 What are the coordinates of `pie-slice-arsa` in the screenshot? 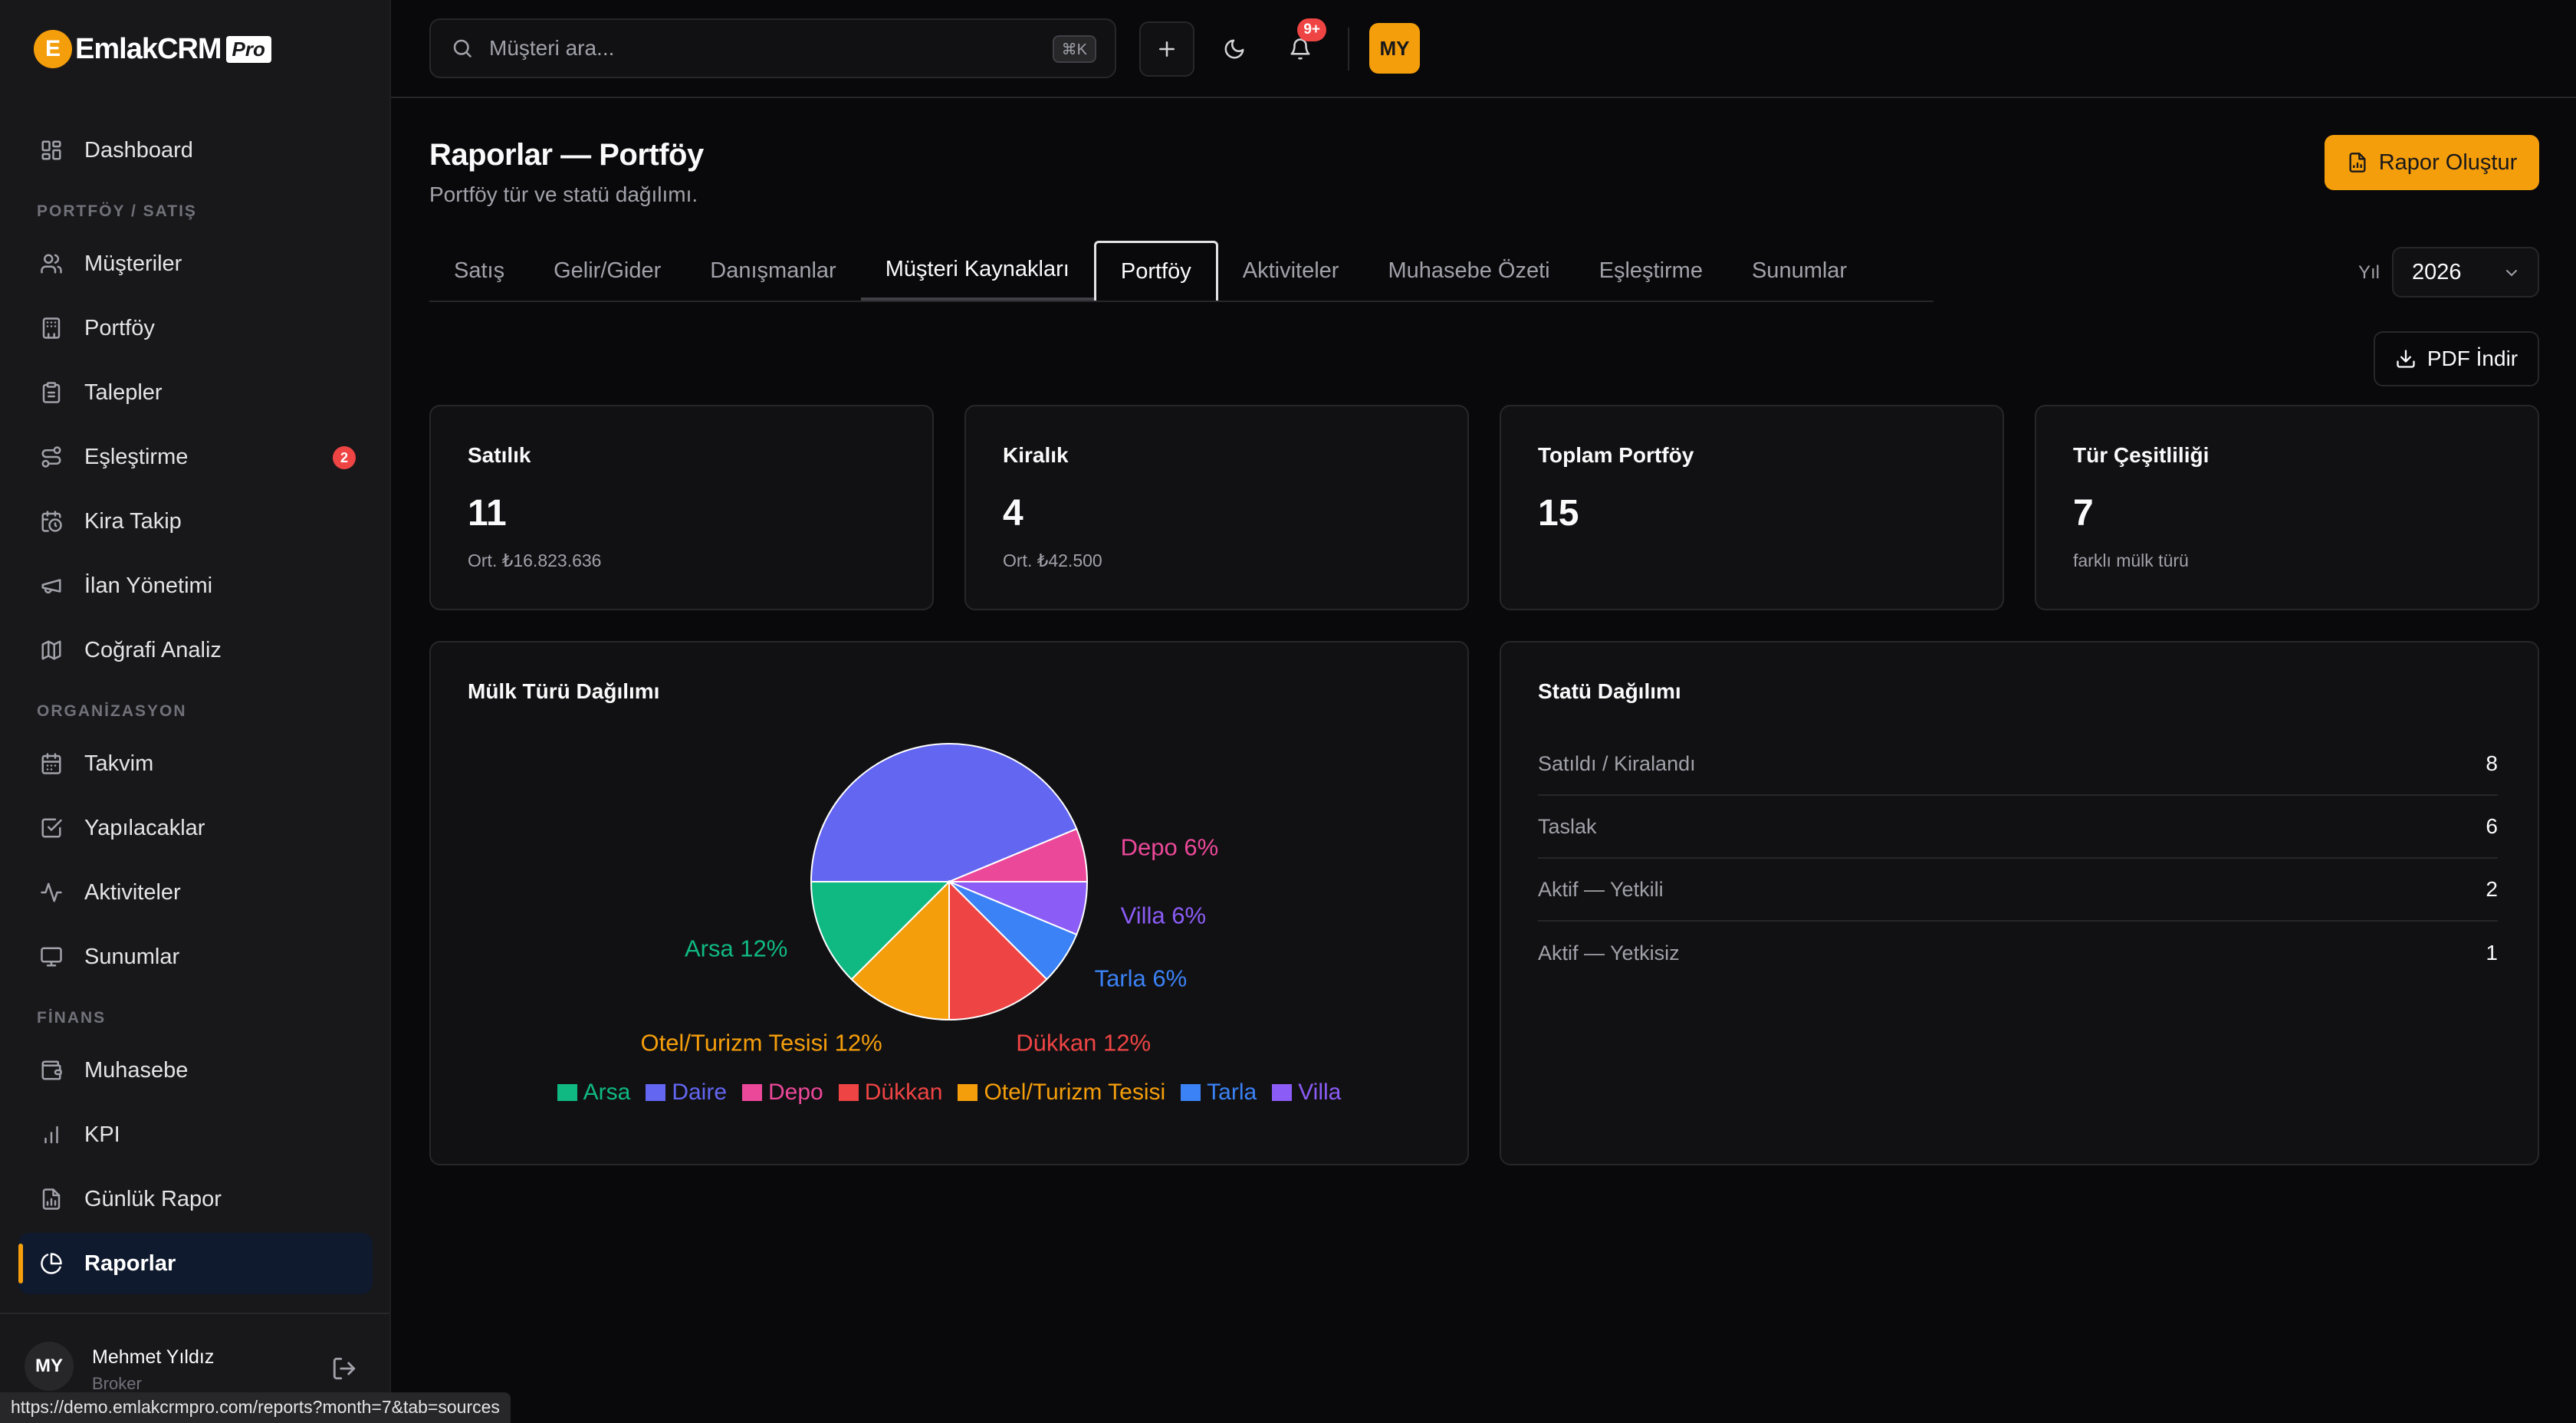 It's located at (881, 931).